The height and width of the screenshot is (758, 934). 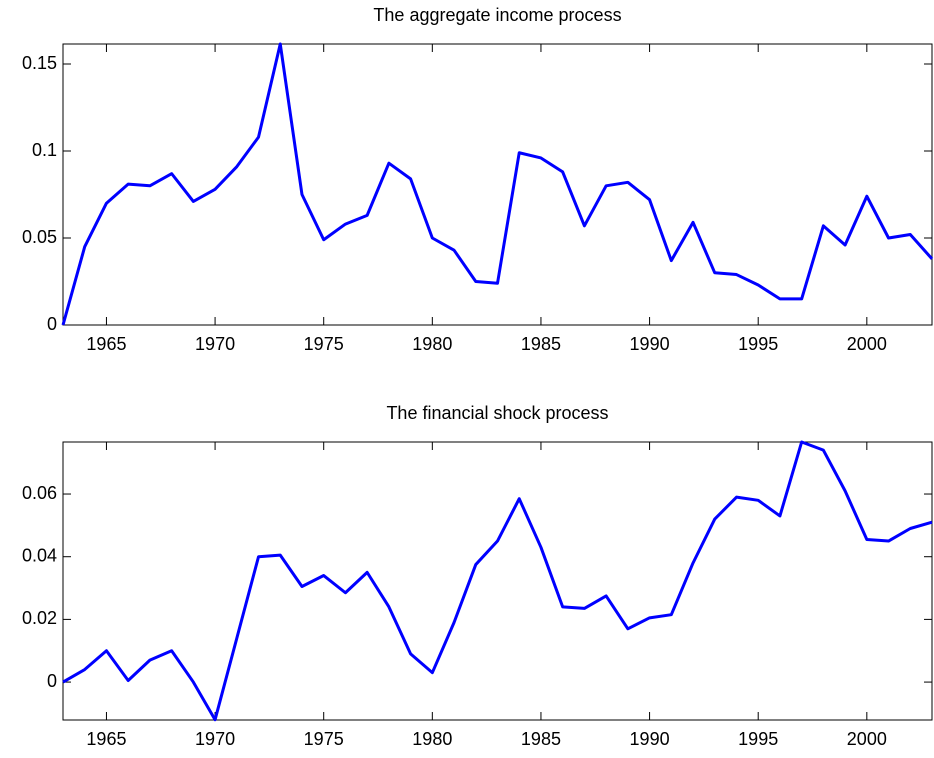 What do you see at coordinates (44, 150) in the screenshot?
I see `y-tick-label: 0.1` at bounding box center [44, 150].